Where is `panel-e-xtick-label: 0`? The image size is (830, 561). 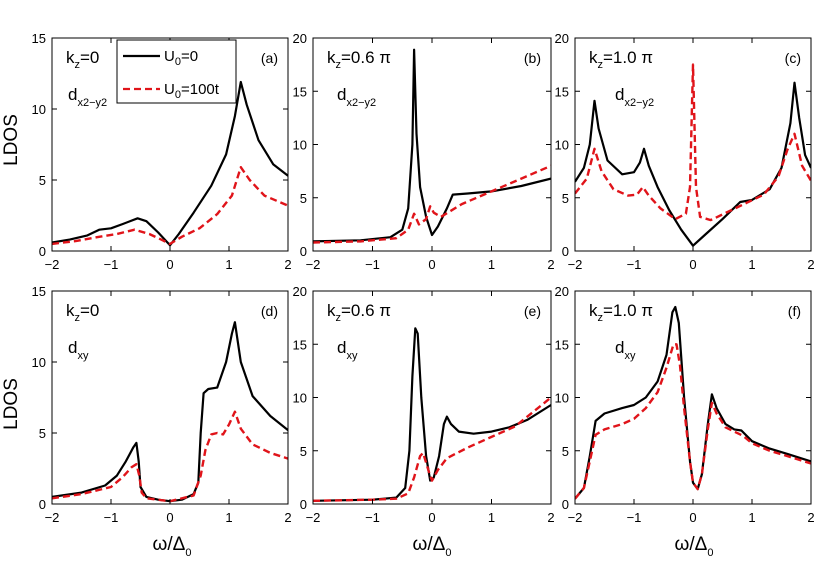
panel-e-xtick-label: 0 is located at coordinates (431, 517).